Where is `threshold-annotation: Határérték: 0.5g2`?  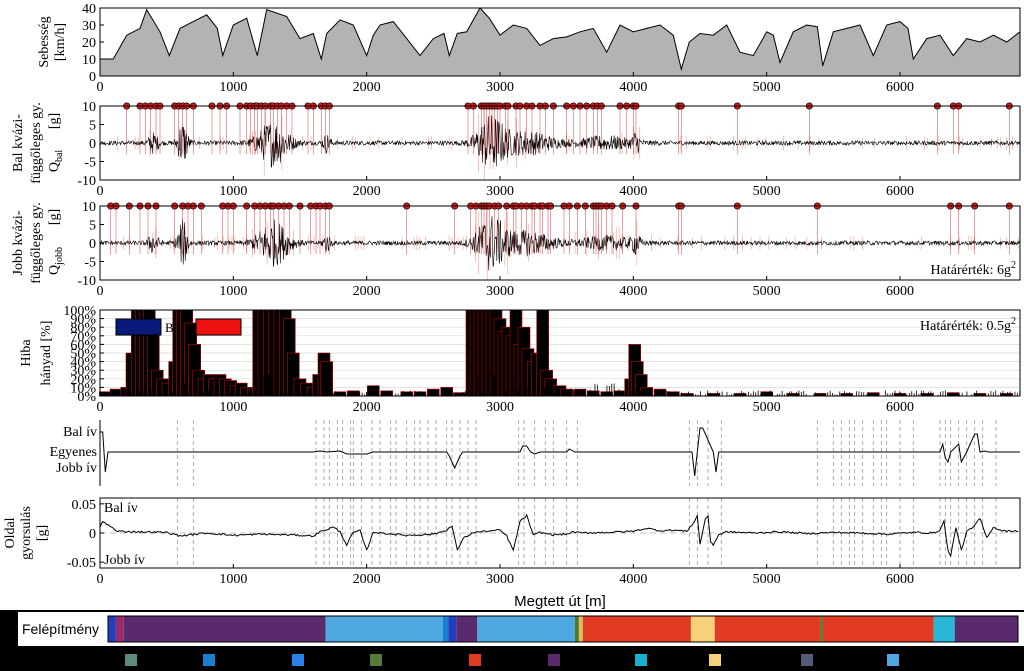 threshold-annotation: Határérték: 0.5g2 is located at coordinates (968, 325).